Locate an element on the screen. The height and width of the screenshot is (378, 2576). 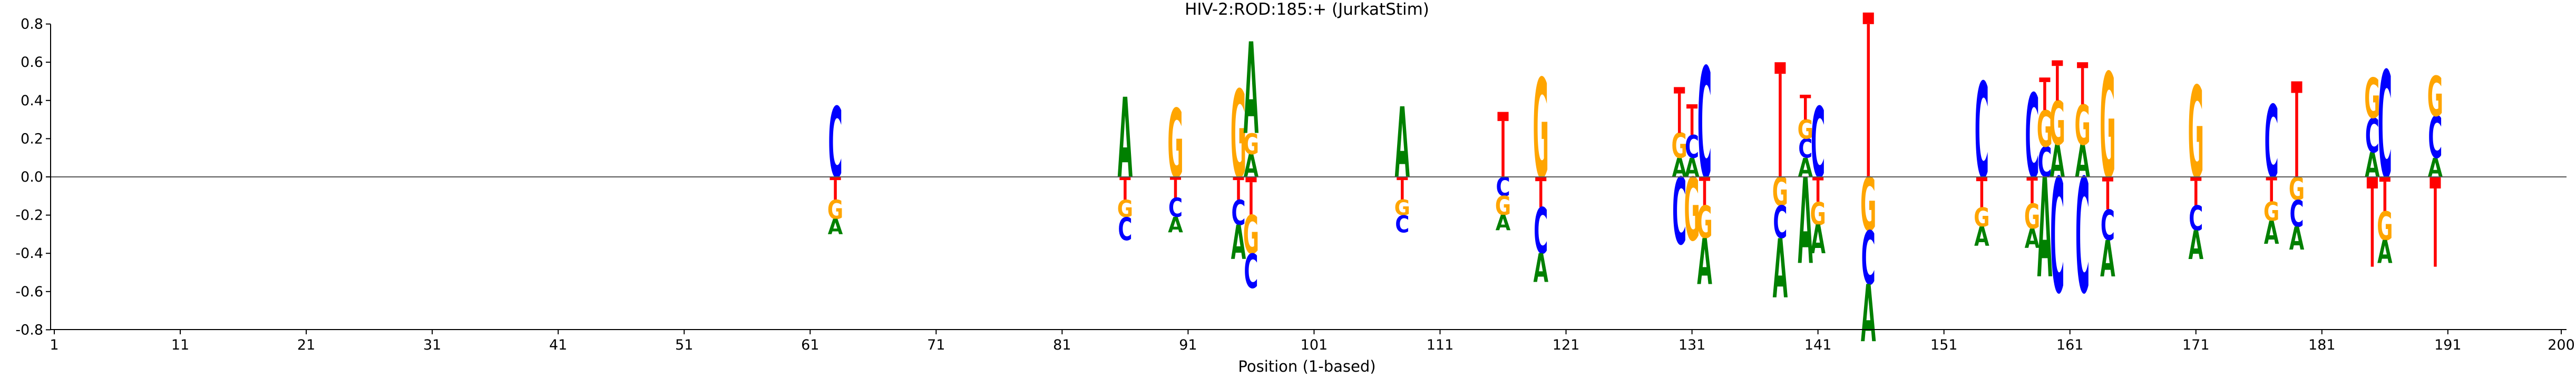
x-tick-label: 141 is located at coordinates (1818, 345).